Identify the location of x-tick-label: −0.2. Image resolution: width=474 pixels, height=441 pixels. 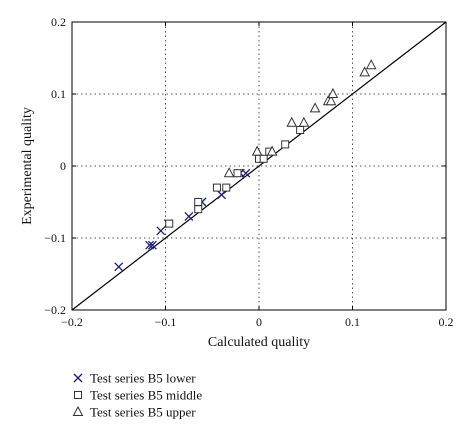
(72, 322).